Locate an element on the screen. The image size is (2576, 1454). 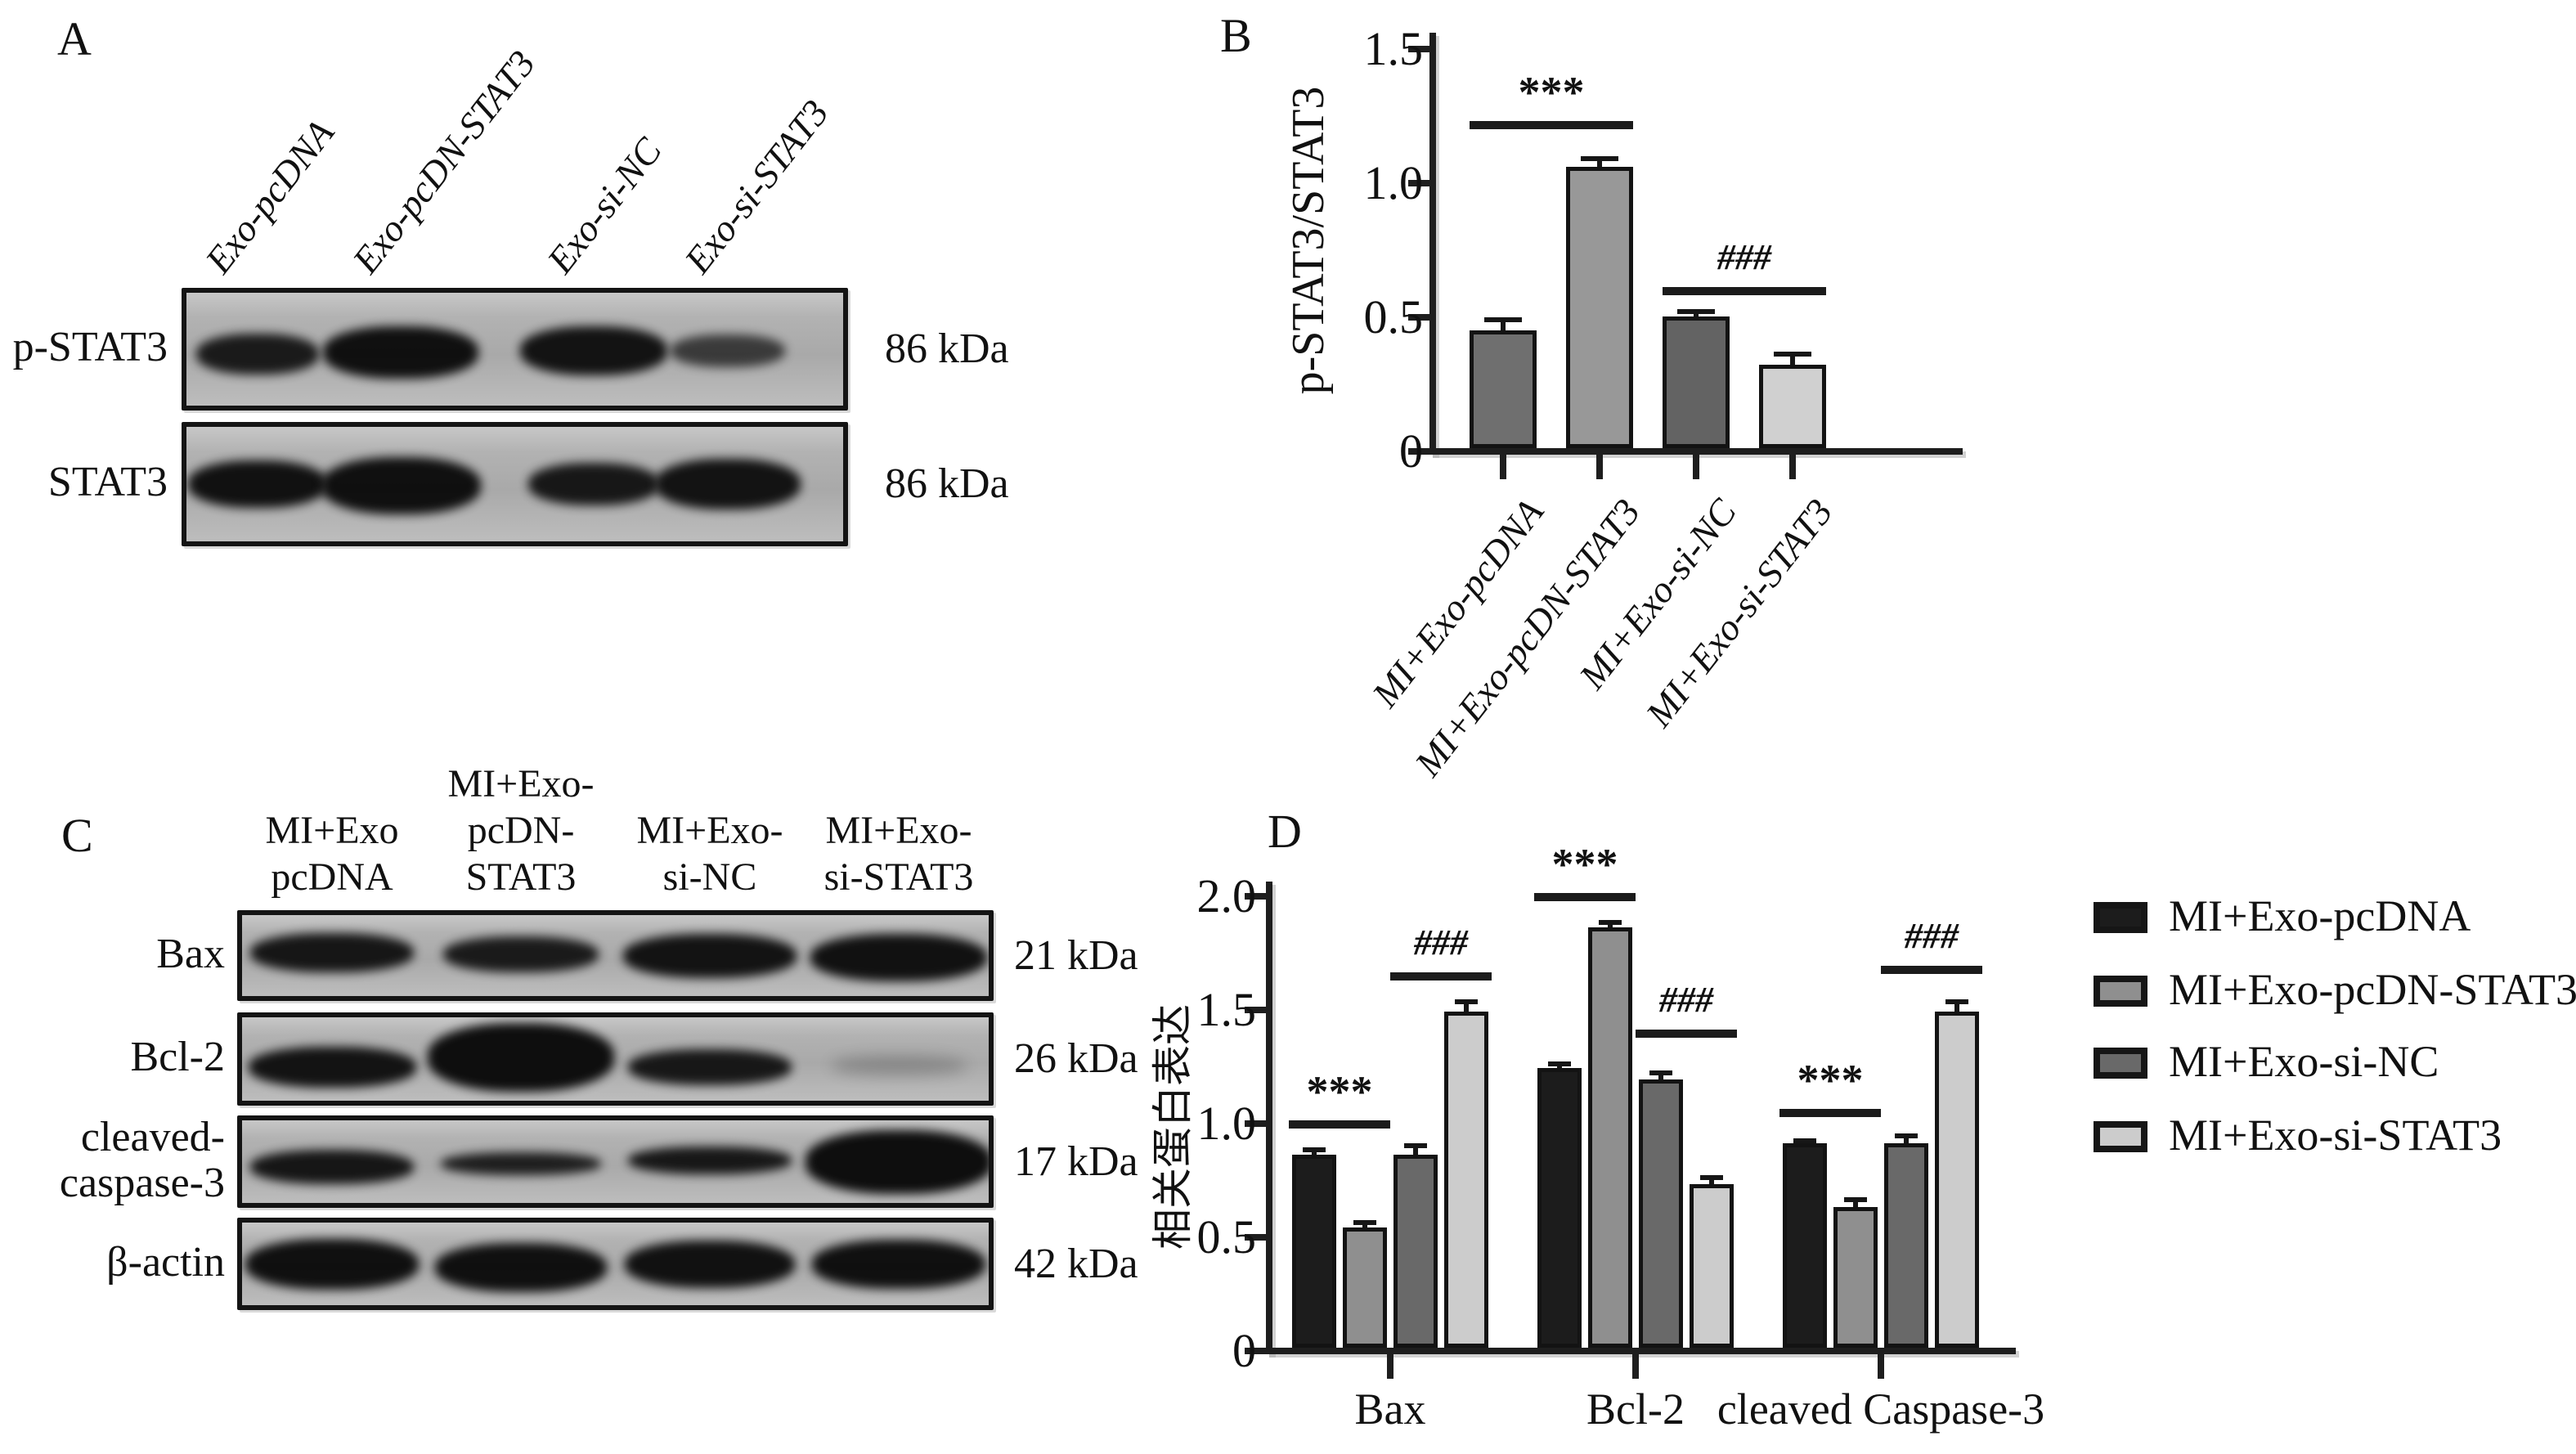
category-label: Bcl-2 is located at coordinates (1635, 1409).